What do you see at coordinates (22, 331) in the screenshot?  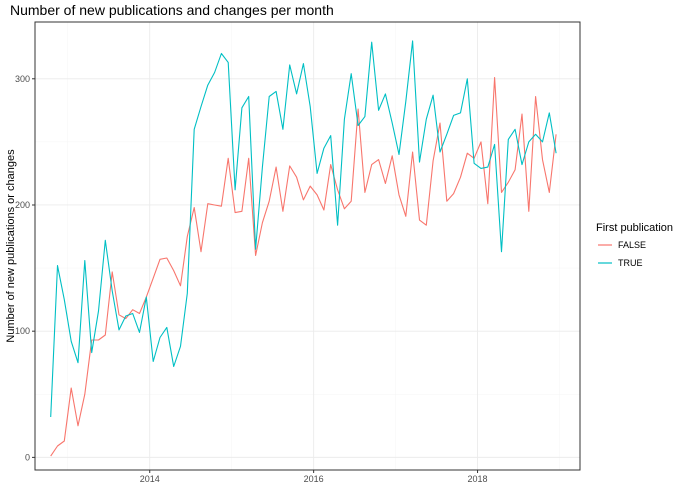 I see `y-tick-label: 100` at bounding box center [22, 331].